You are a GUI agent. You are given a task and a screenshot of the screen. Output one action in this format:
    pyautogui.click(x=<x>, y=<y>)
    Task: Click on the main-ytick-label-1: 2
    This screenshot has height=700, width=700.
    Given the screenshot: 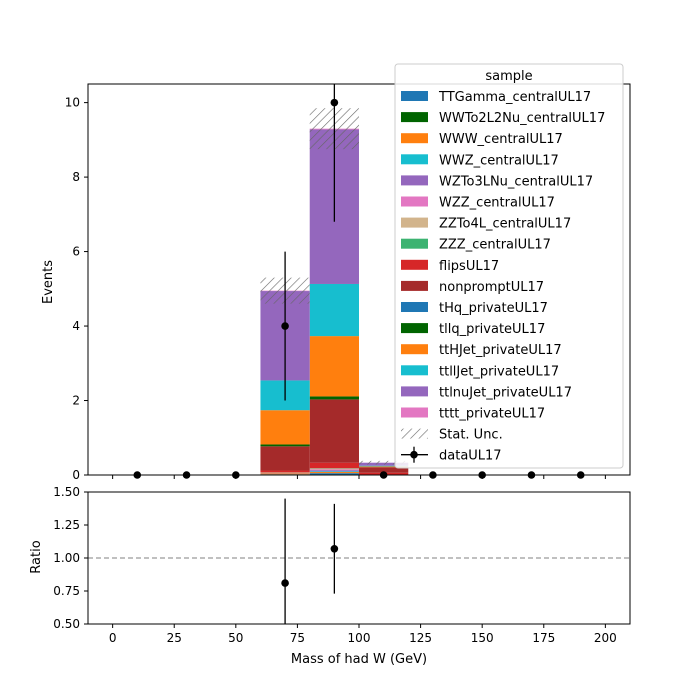 What is the action you would take?
    pyautogui.click(x=76, y=401)
    